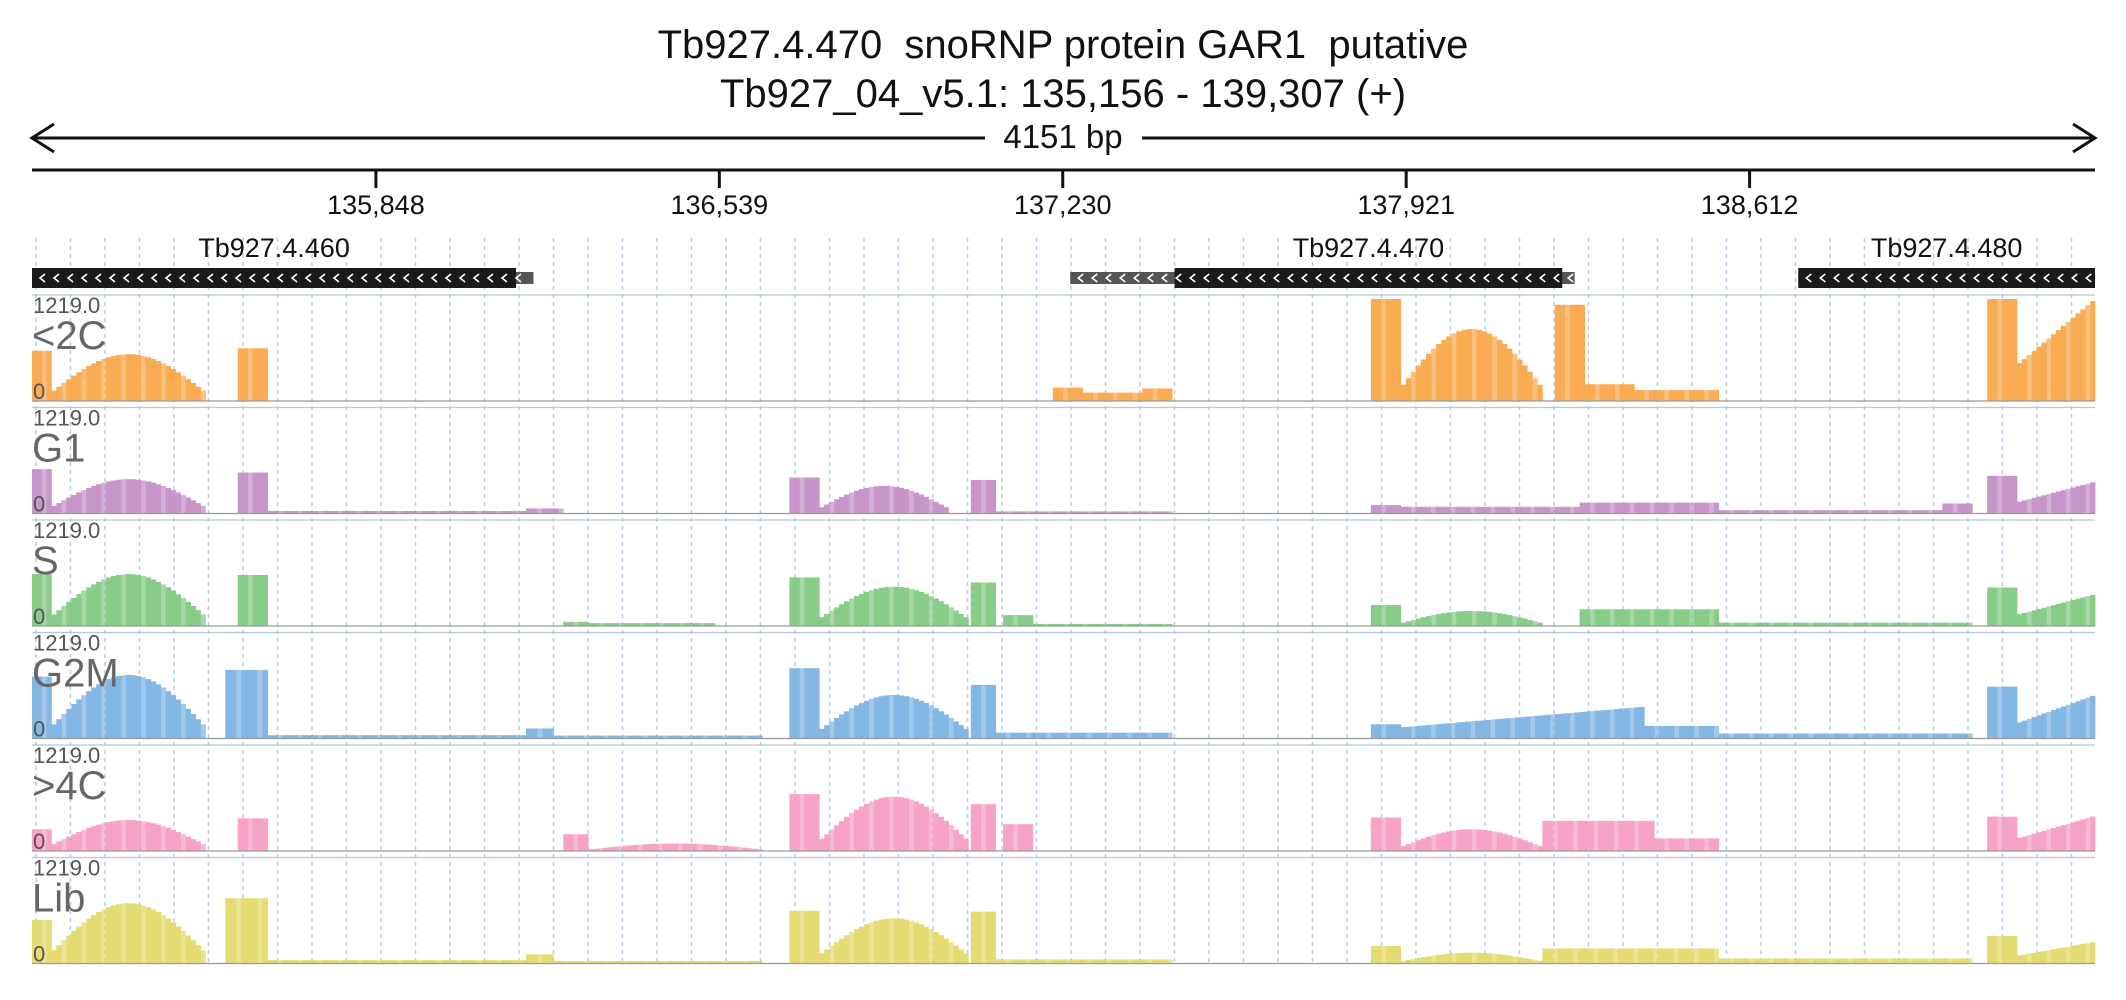 This screenshot has width=2126, height=1000. Describe the element at coordinates (283, 260) in the screenshot. I see `gene-Tb927.4.460: Tb927.4.460` at that location.